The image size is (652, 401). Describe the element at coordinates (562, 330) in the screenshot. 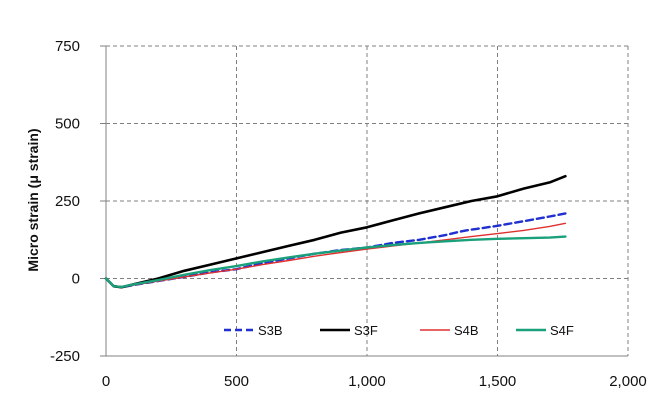

I see `legend-label-s4f: S4F` at that location.